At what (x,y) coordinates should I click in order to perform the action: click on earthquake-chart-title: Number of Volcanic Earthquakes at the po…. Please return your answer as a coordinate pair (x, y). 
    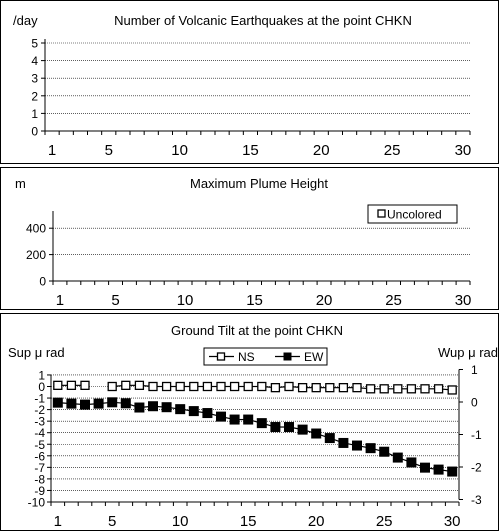
    Looking at the image, I should click on (263, 20).